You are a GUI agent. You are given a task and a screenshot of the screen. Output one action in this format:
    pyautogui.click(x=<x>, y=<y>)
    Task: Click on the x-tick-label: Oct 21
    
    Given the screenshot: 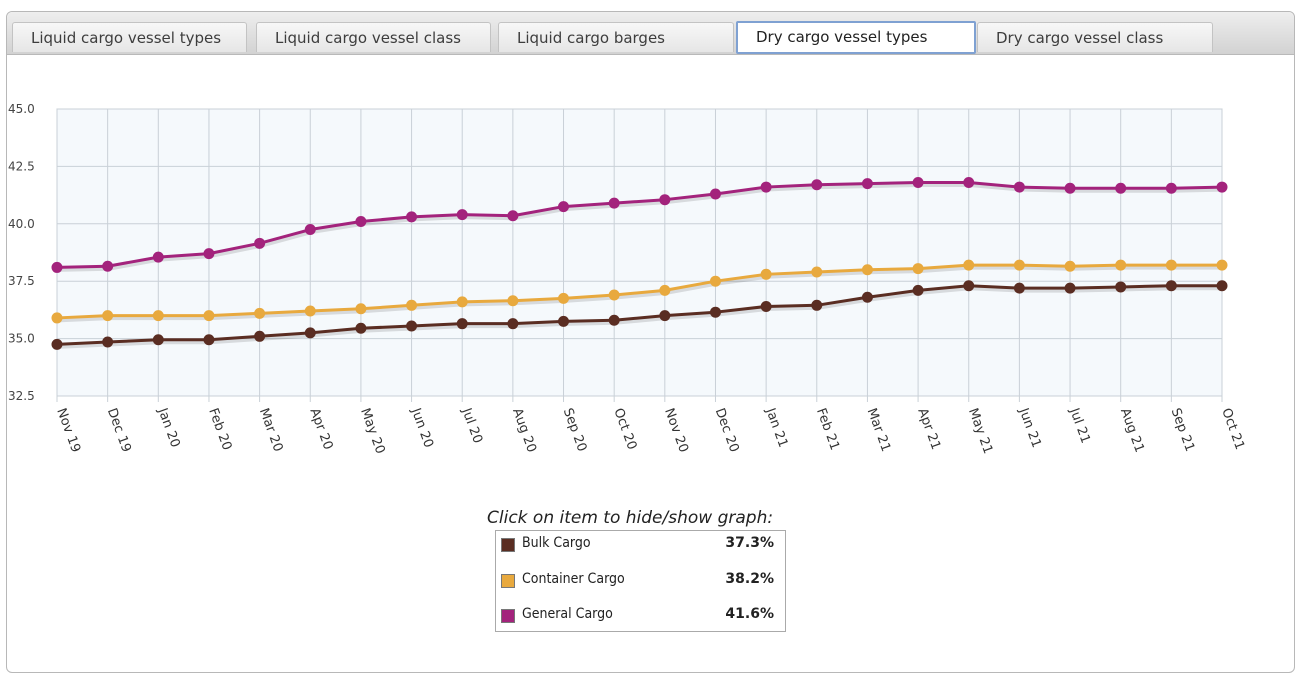 What is the action you would take?
    pyautogui.click(x=1232, y=429)
    